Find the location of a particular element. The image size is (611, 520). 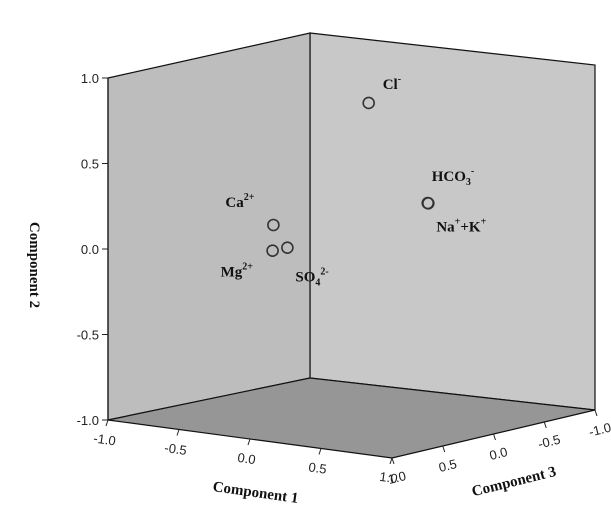

data-label-ca: Ca2+ is located at coordinates (239, 201).